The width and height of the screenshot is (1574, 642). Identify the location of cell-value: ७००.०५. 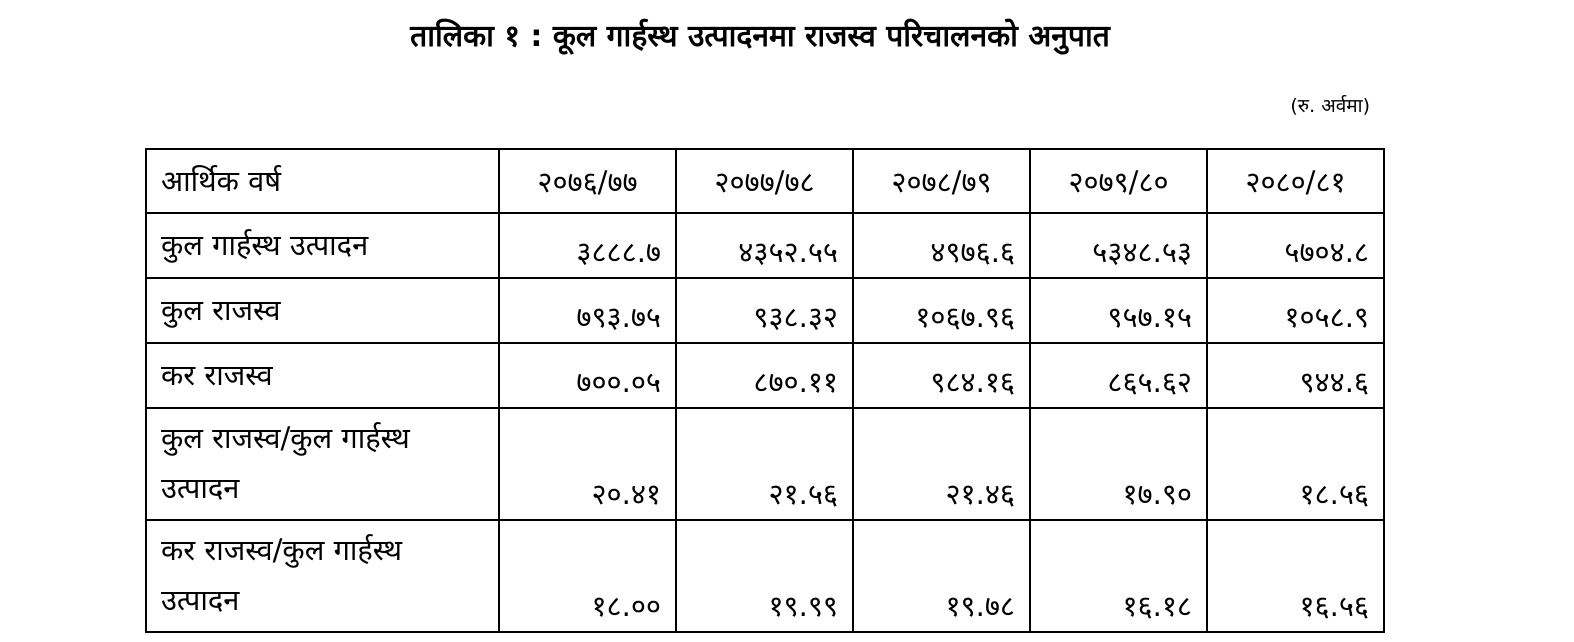
(587, 375).